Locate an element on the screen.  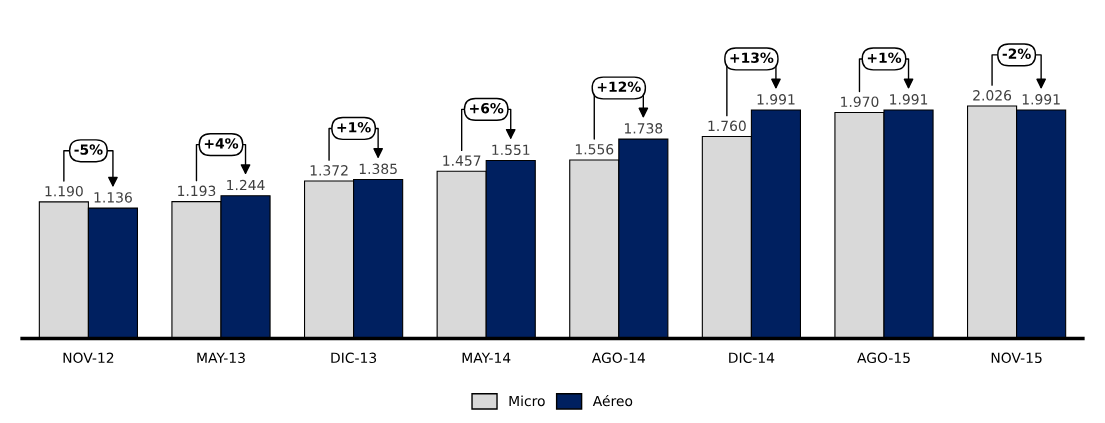
data-label: 1.136 is located at coordinates (113, 197).